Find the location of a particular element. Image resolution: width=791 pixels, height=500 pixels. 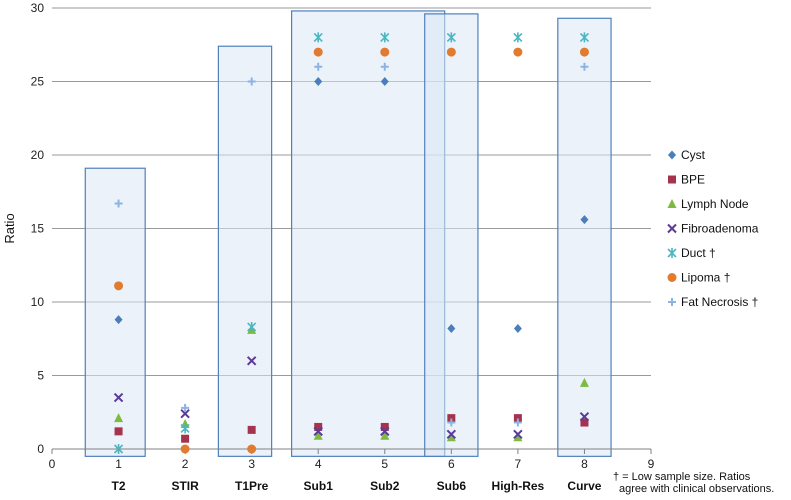

x-tick-label: 7 is located at coordinates (518, 464).